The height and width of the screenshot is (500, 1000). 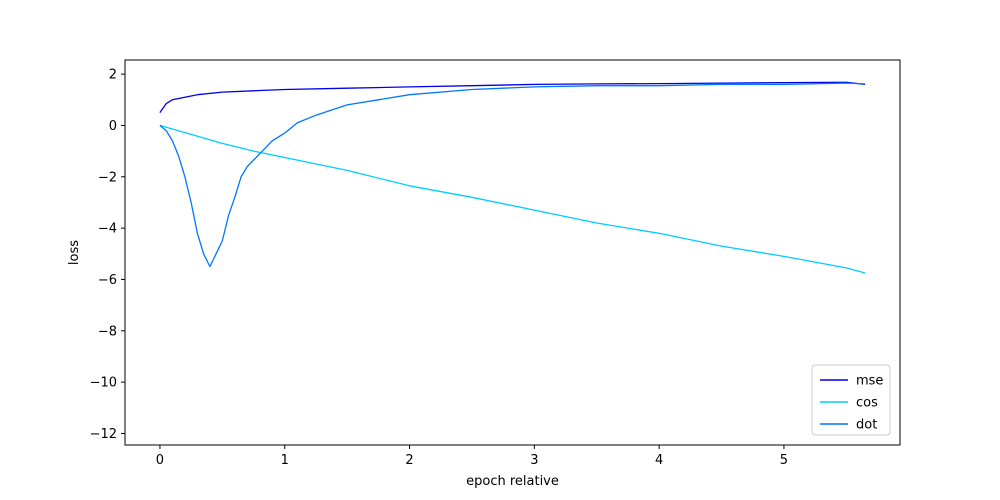 I want to click on y-tick-label: −10, so click(x=103, y=383).